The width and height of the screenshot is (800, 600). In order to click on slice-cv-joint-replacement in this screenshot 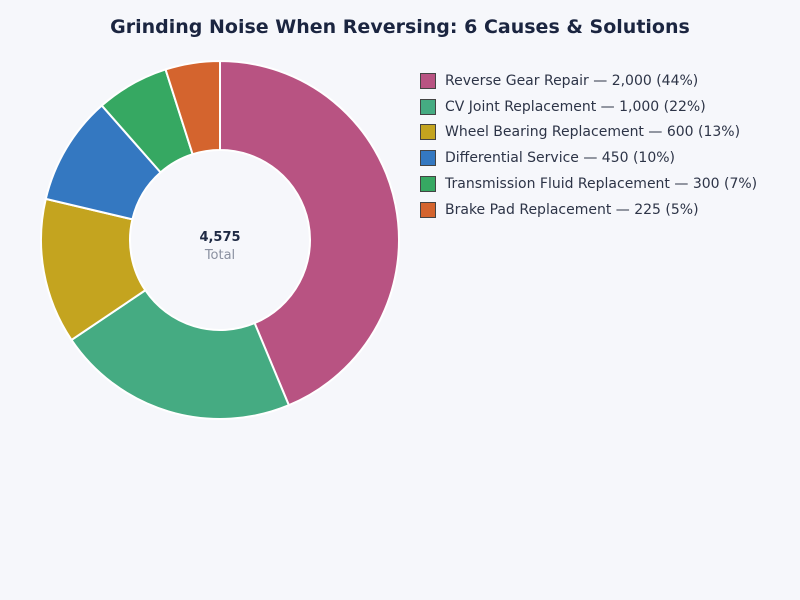, I will do `click(180, 354)`.